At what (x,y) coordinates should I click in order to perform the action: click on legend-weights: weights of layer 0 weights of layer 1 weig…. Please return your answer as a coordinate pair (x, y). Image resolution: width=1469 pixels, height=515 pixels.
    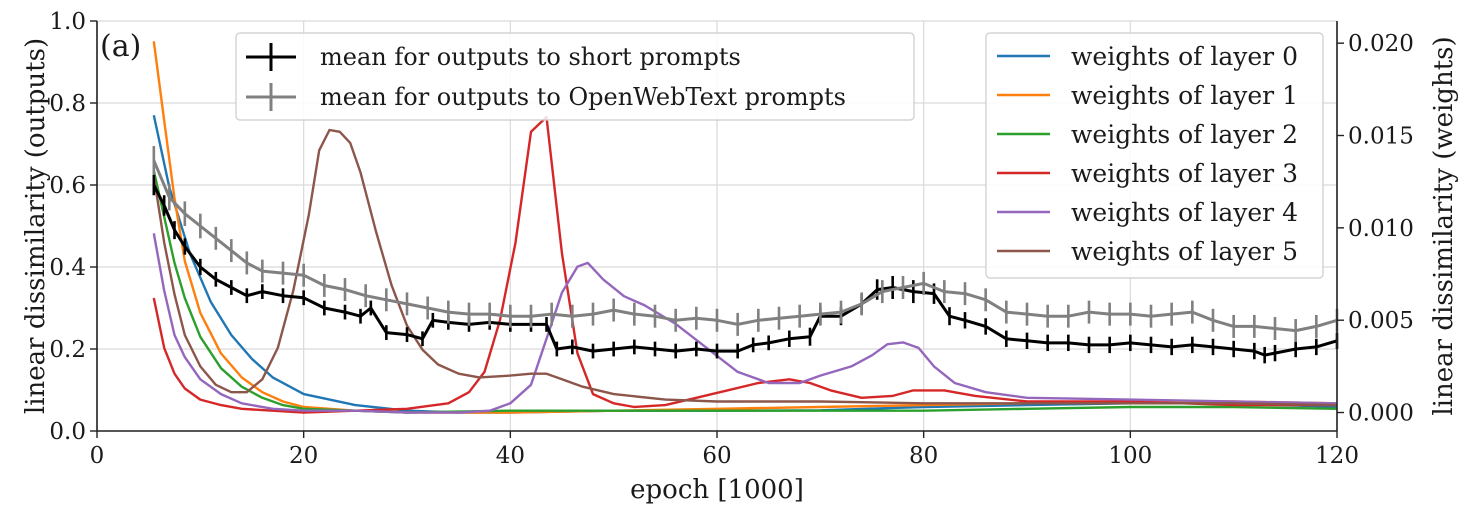
    Looking at the image, I should click on (1154, 155).